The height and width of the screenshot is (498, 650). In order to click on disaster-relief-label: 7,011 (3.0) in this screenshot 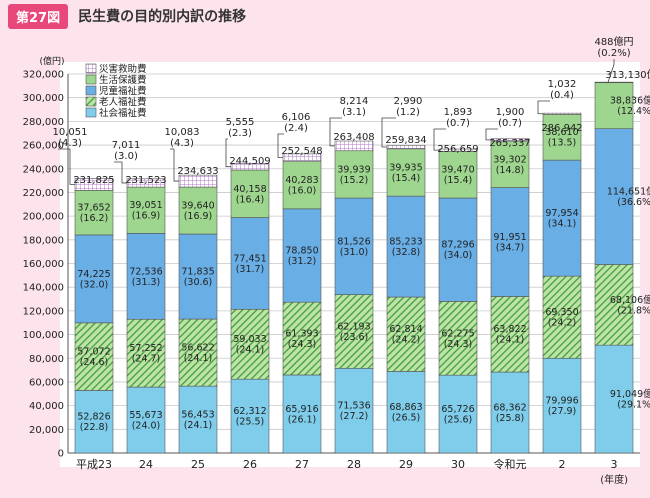, I will do `click(126, 151)`.